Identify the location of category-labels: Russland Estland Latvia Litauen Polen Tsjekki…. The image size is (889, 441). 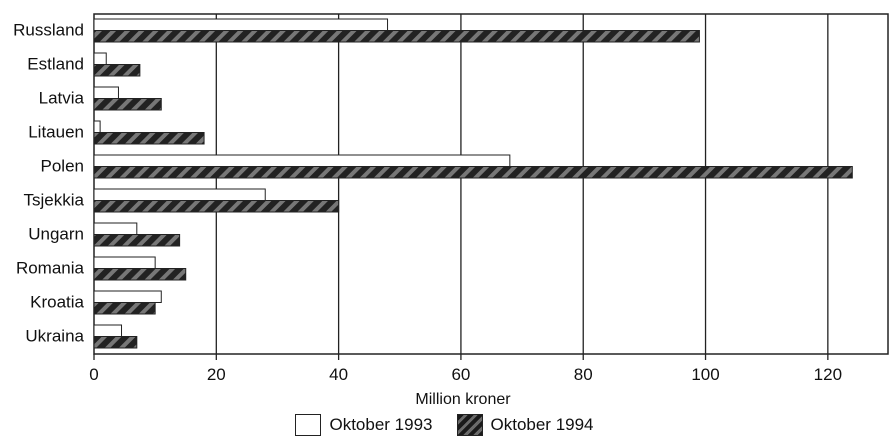
(48, 183).